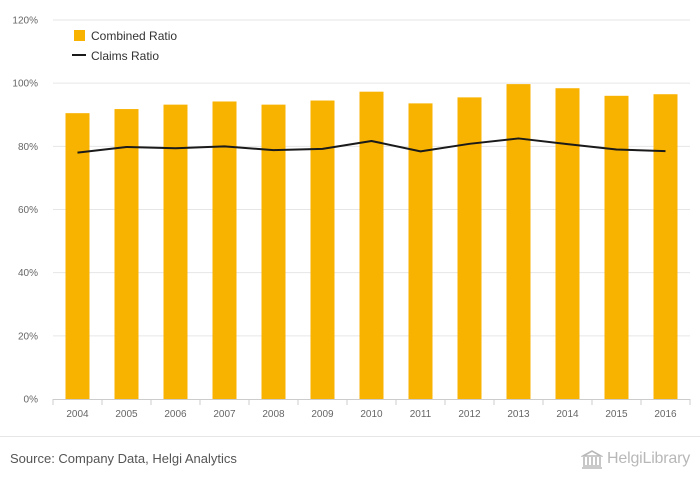 This screenshot has height=483, width=700. I want to click on x-tick-label: 2008, so click(273, 414).